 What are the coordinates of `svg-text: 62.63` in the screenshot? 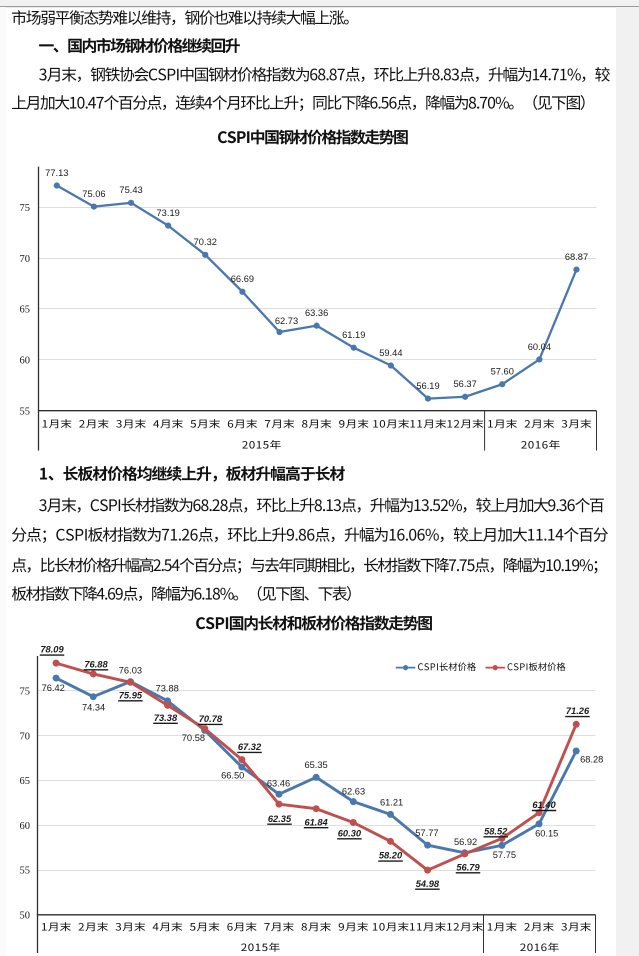 It's located at (353, 791).